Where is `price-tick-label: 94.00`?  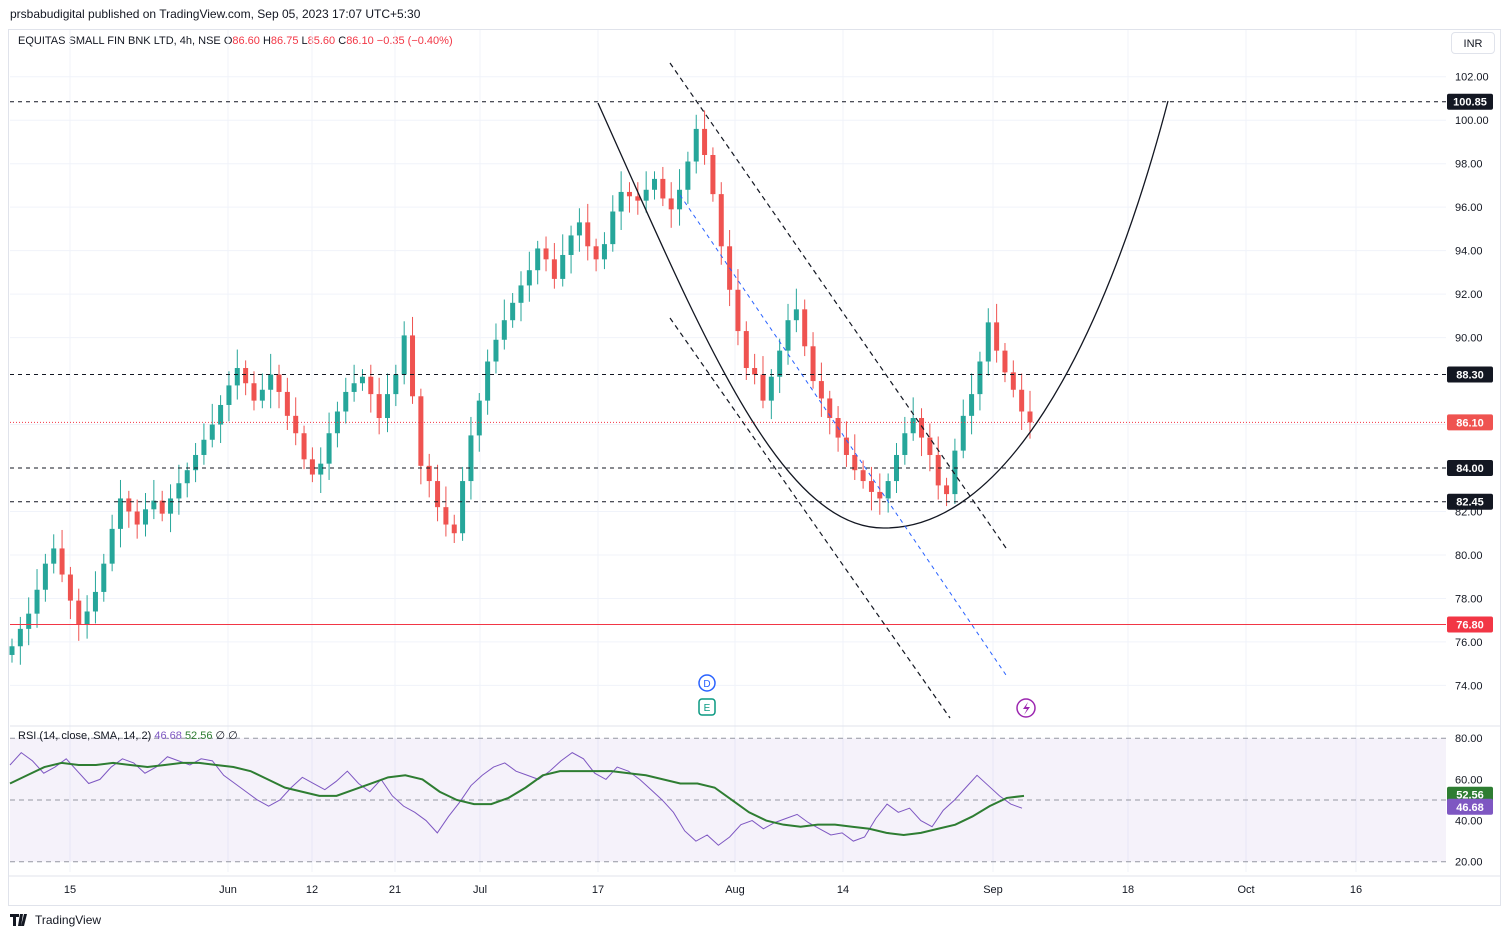 price-tick-label: 94.00 is located at coordinates (1469, 252).